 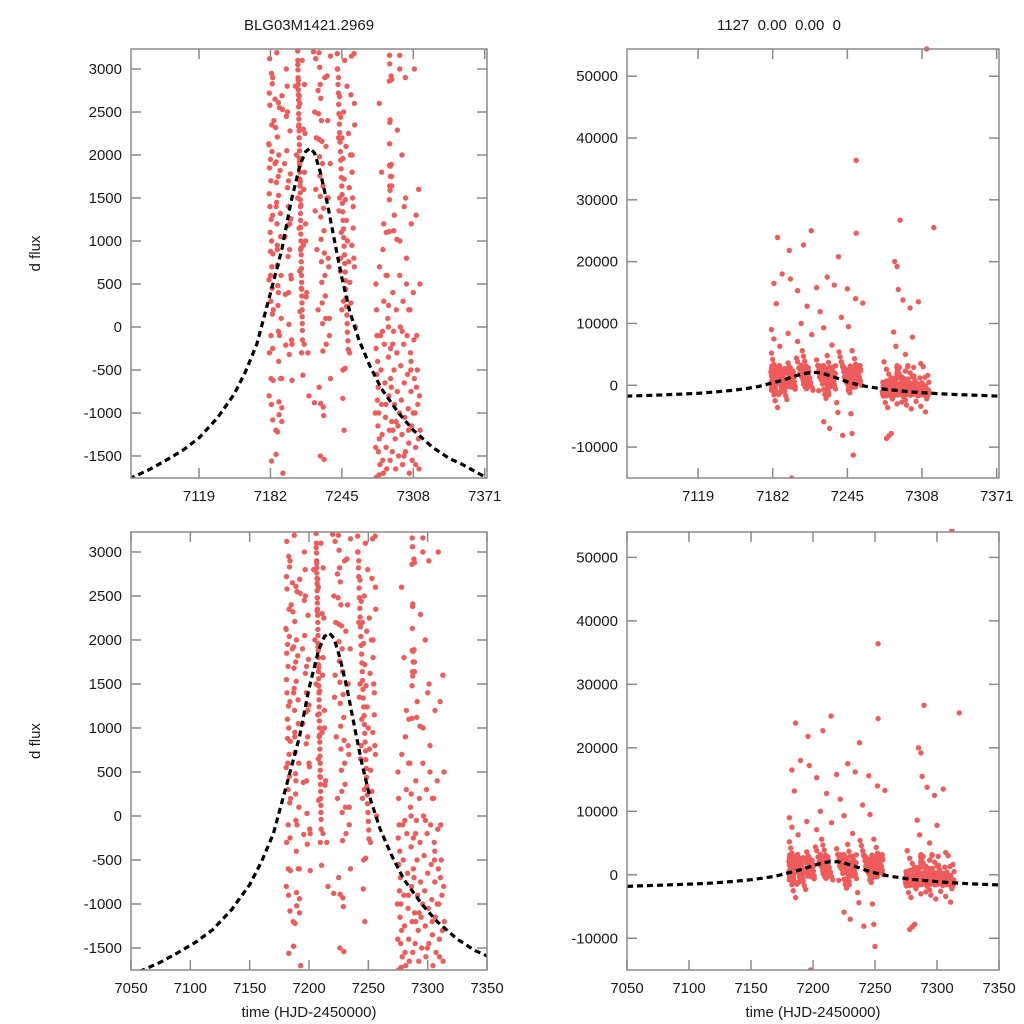 What do you see at coordinates (308, 988) in the screenshot?
I see `x-tick-label: 7200` at bounding box center [308, 988].